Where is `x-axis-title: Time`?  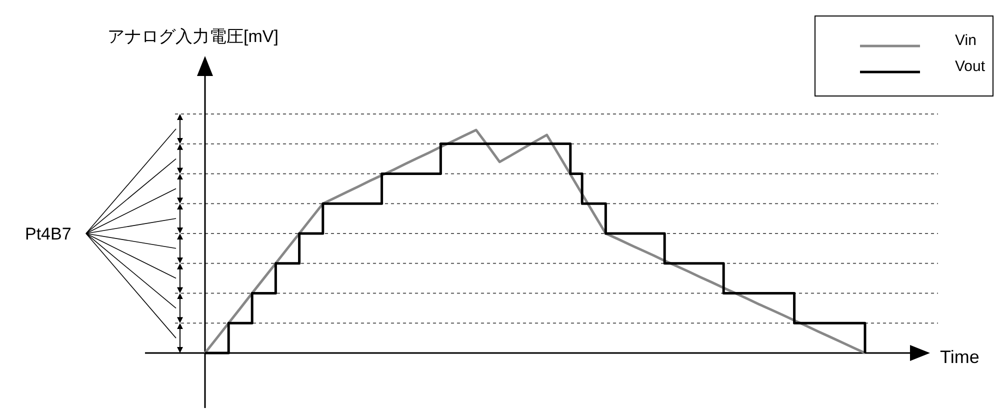 x-axis-title: Time is located at coordinates (960, 357).